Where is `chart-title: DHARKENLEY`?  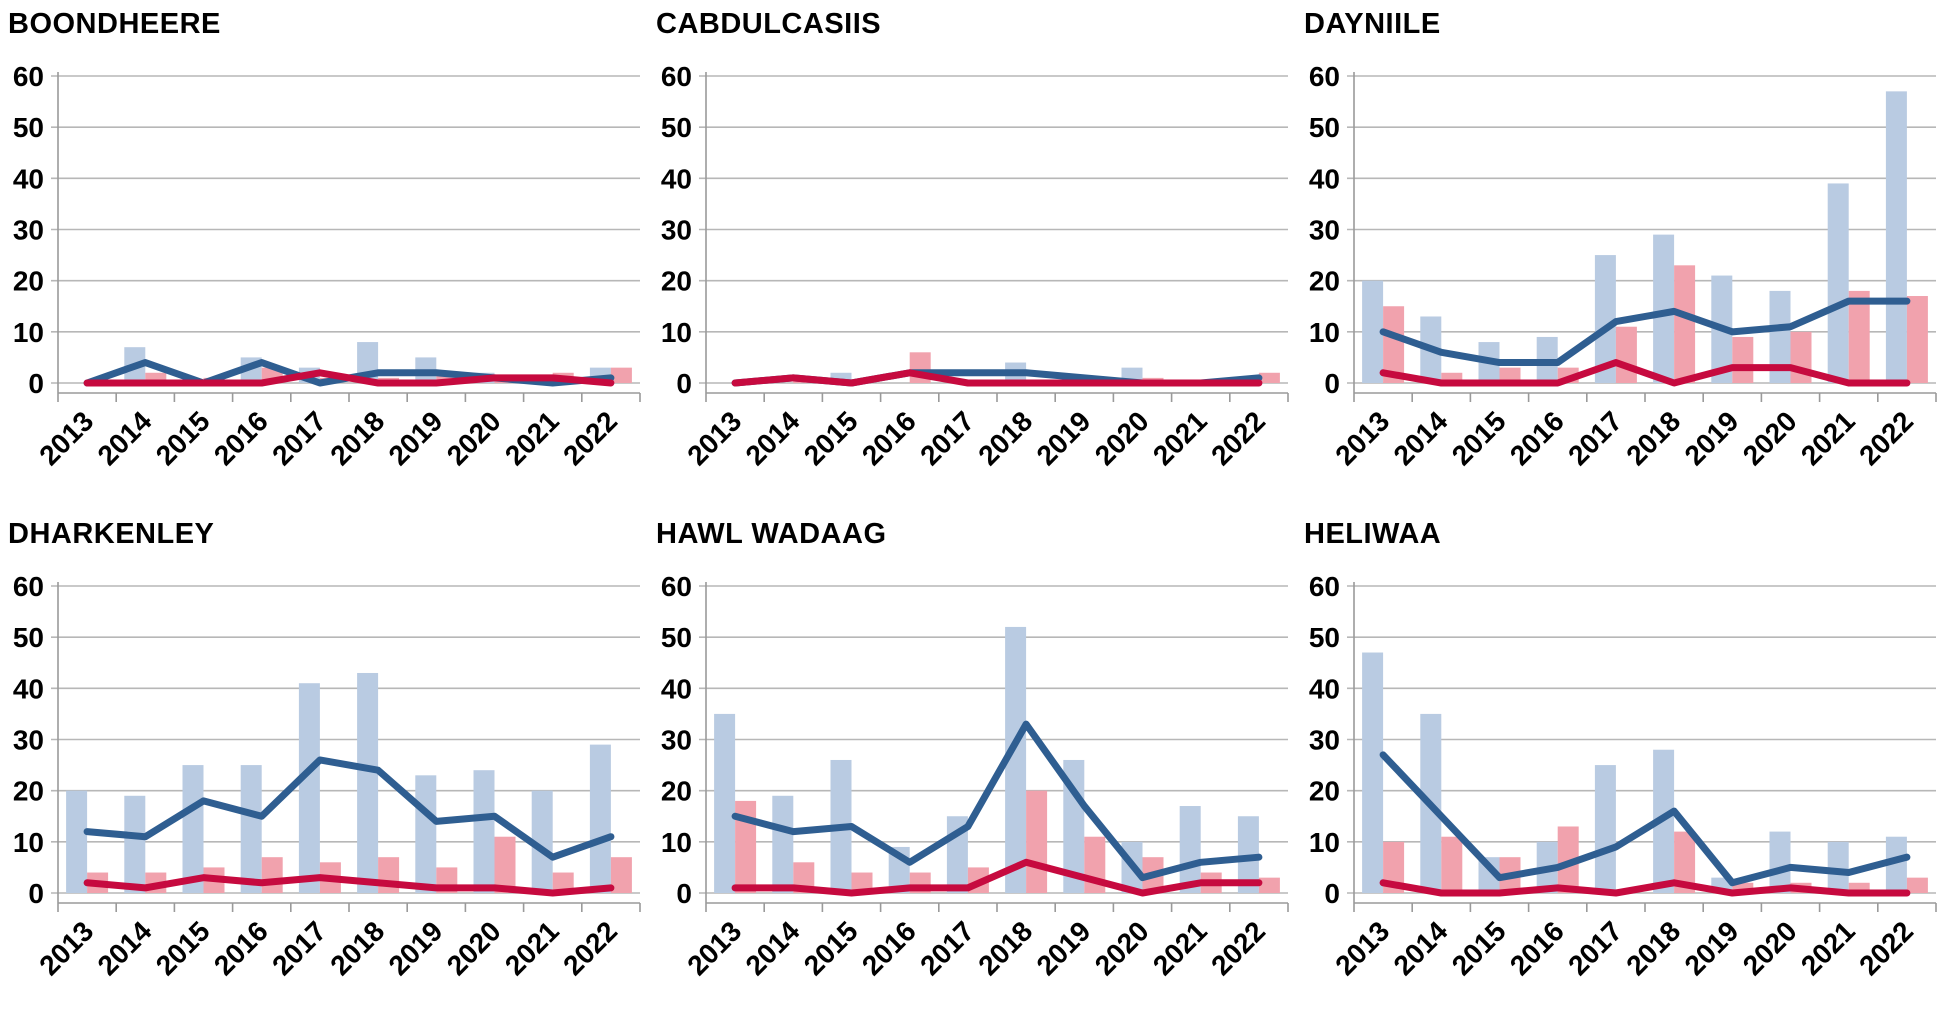 chart-title: DHARKENLEY is located at coordinates (111, 534).